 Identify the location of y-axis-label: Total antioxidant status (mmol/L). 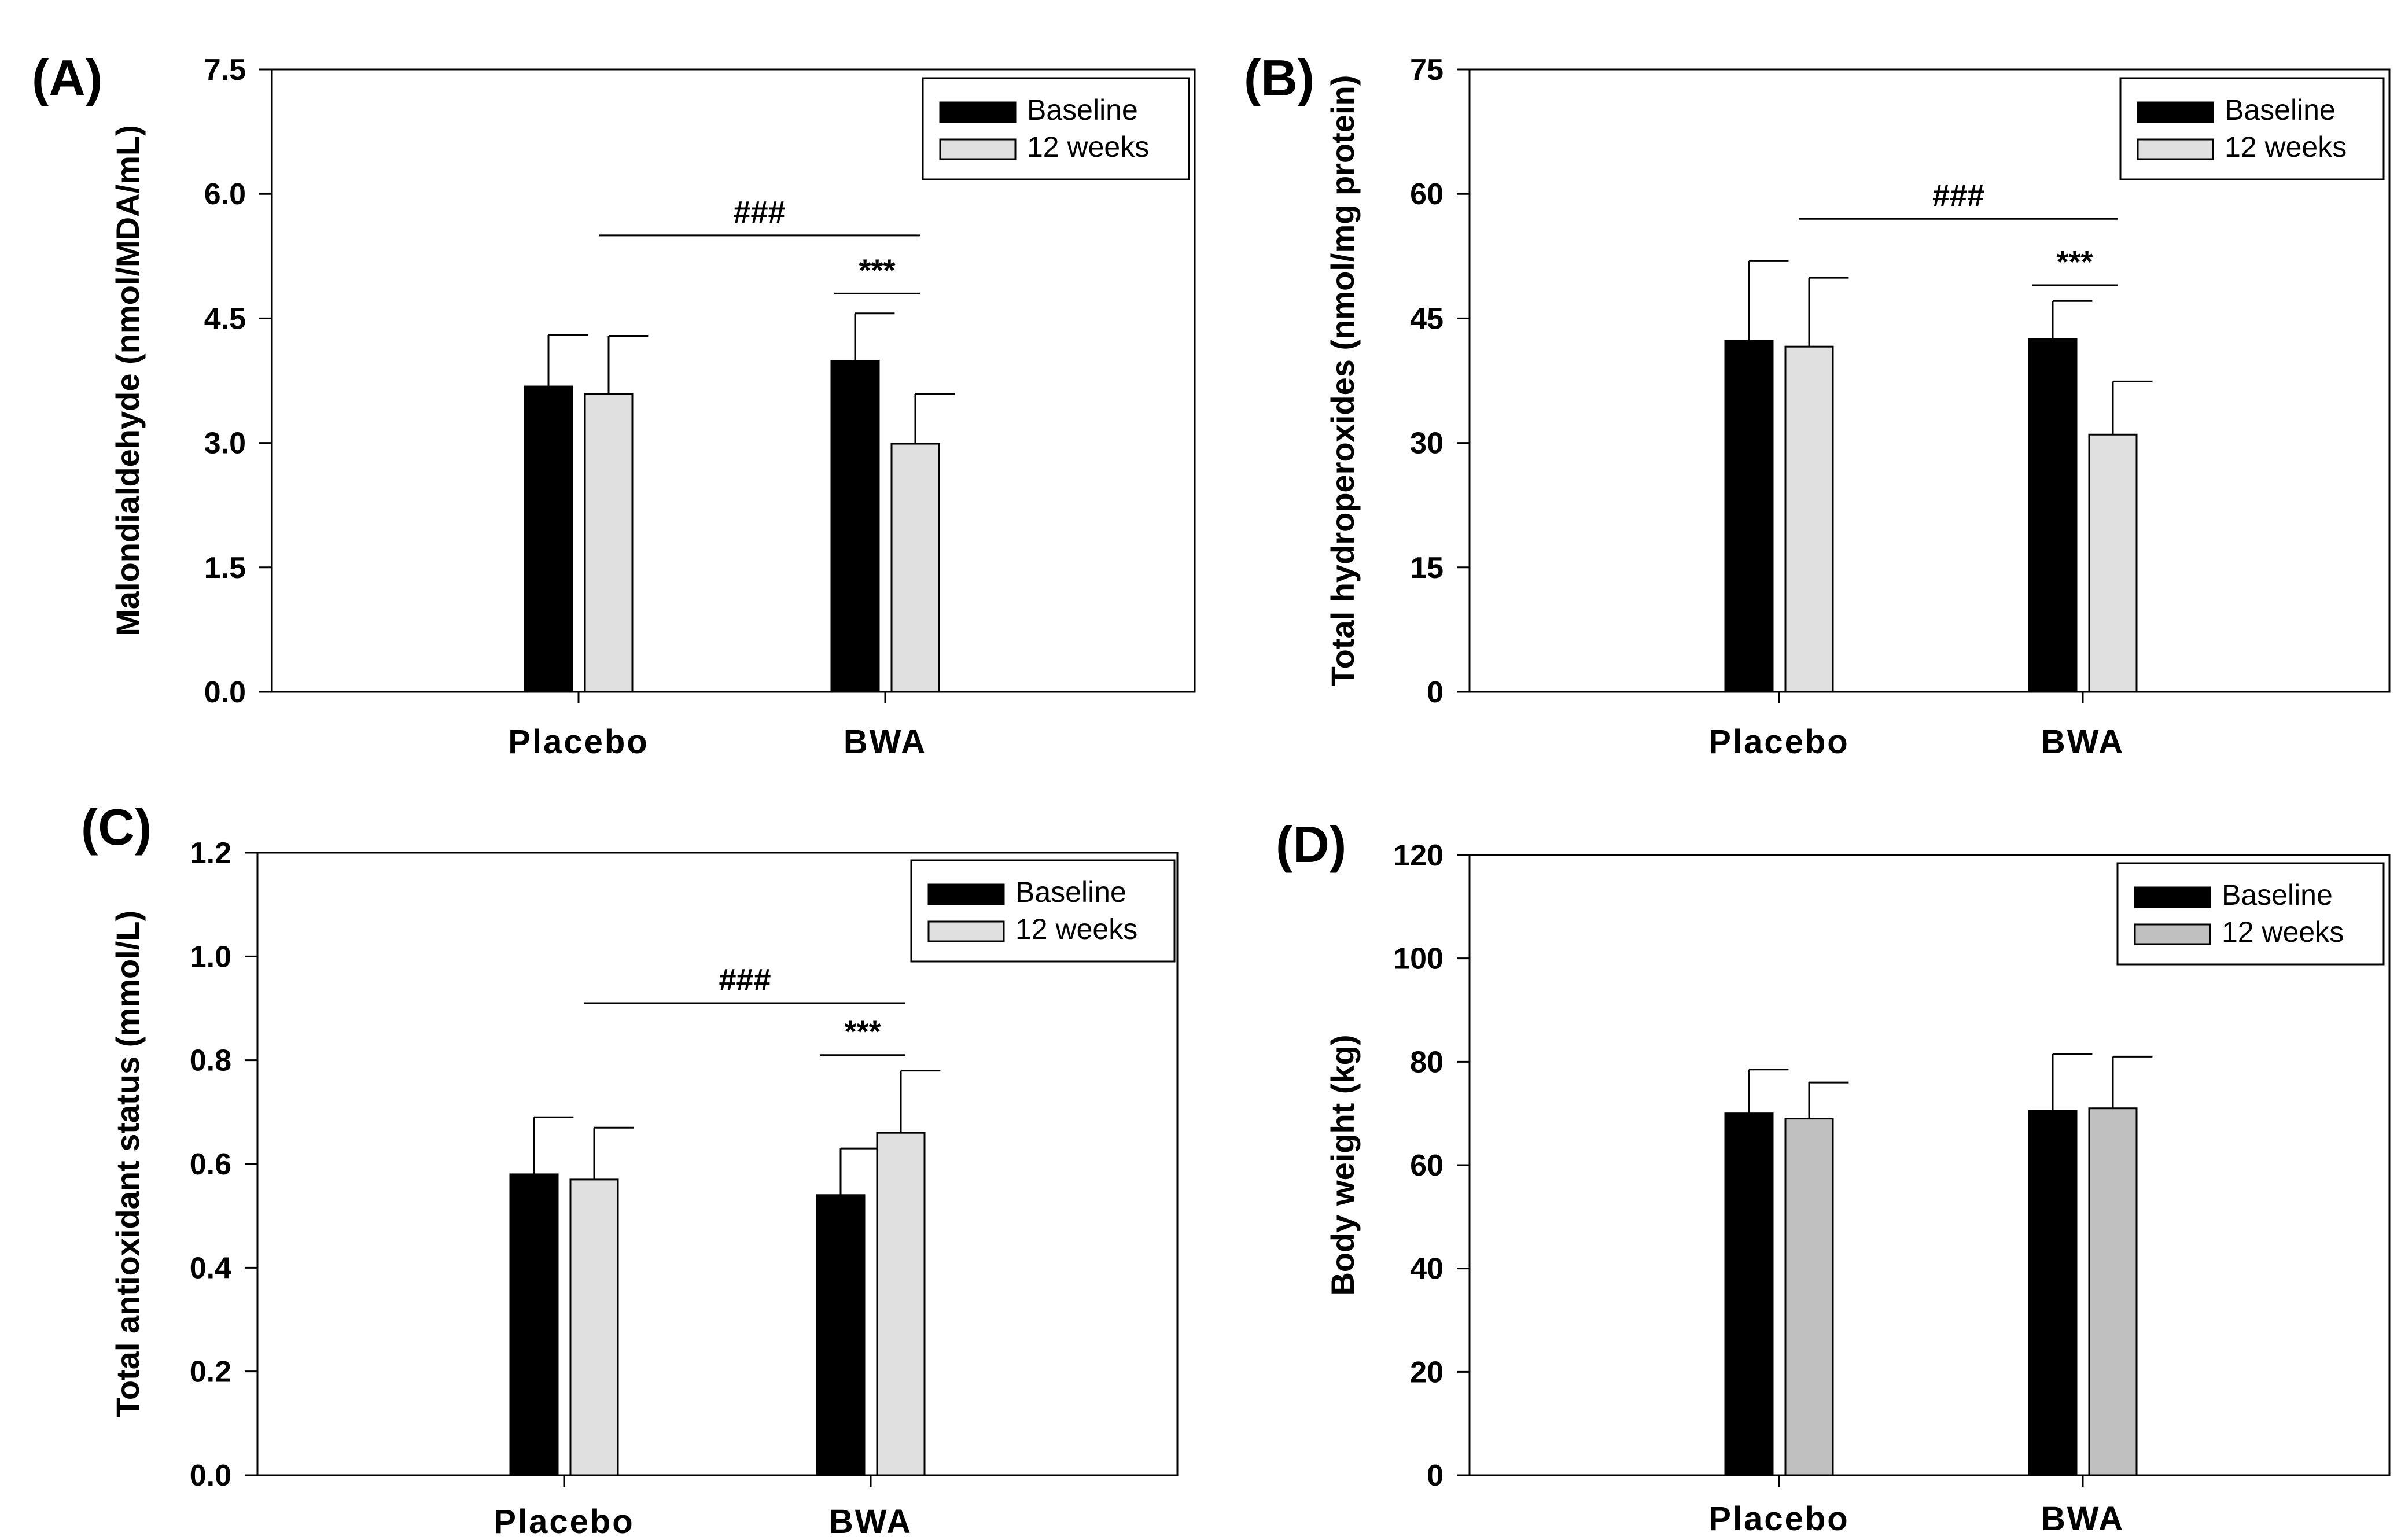
(127, 1164).